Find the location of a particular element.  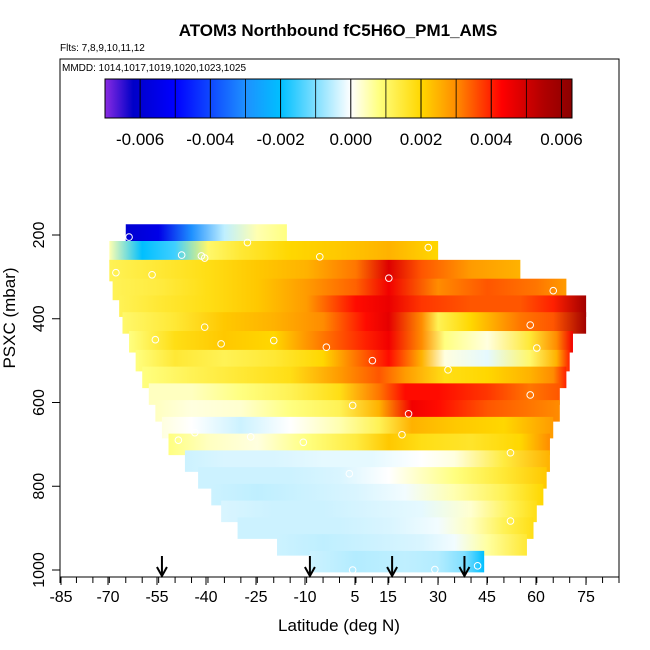

x-axis: -85 -70 -55 -40 -25 -10 5 15 30 45 60 75 is located at coordinates (334, 591).